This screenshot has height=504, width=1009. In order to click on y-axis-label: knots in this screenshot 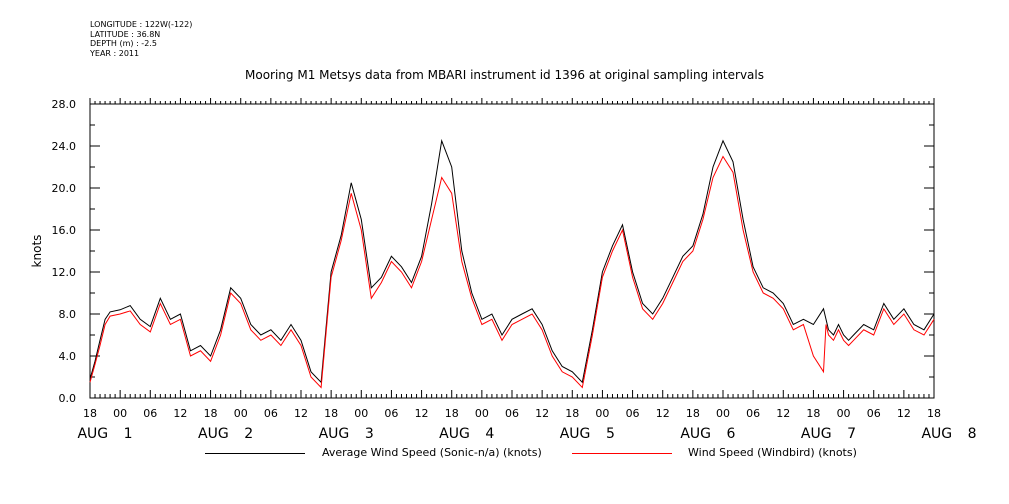, I will do `click(37, 251)`.